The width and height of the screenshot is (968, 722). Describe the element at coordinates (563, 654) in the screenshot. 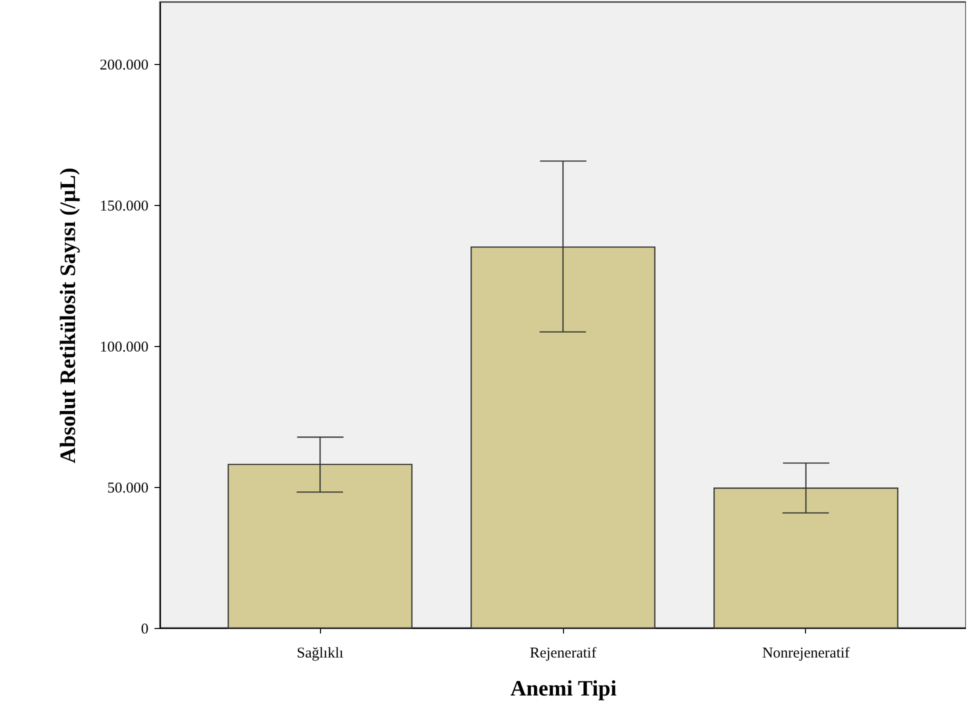

I see `x-tick-label: Rejeneratif` at that location.